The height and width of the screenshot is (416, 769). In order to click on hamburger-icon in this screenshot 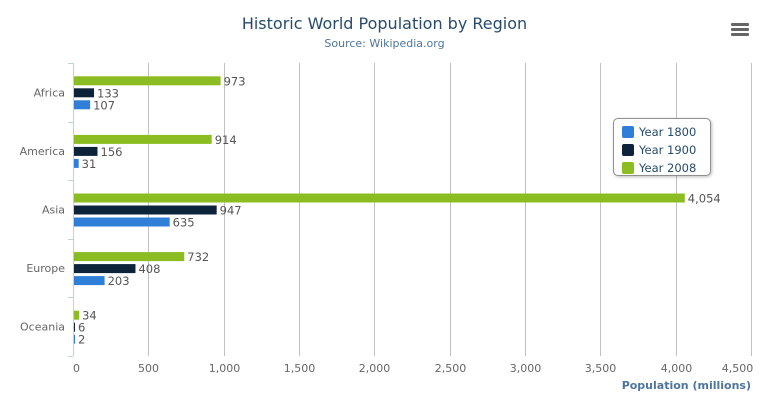, I will do `click(740, 30)`.